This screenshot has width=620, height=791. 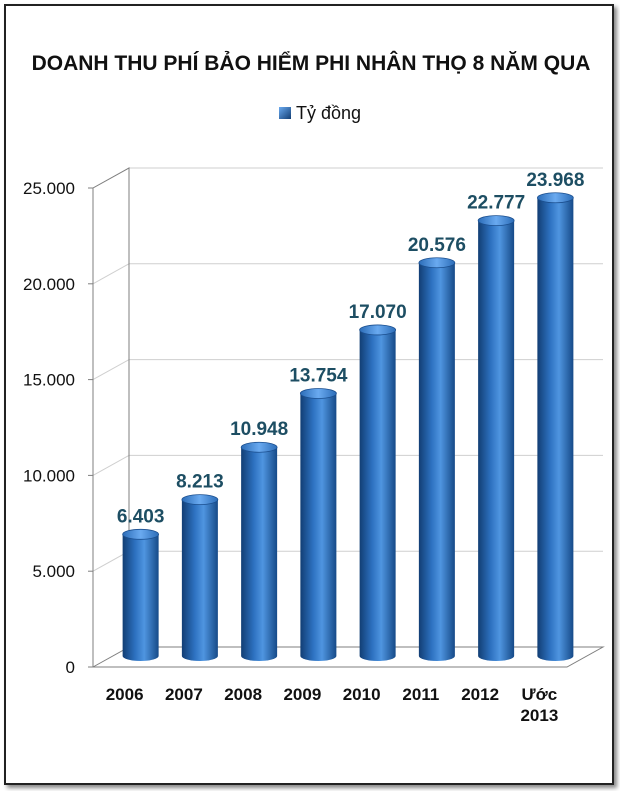 I want to click on y-axis-wall, so click(x=111, y=417).